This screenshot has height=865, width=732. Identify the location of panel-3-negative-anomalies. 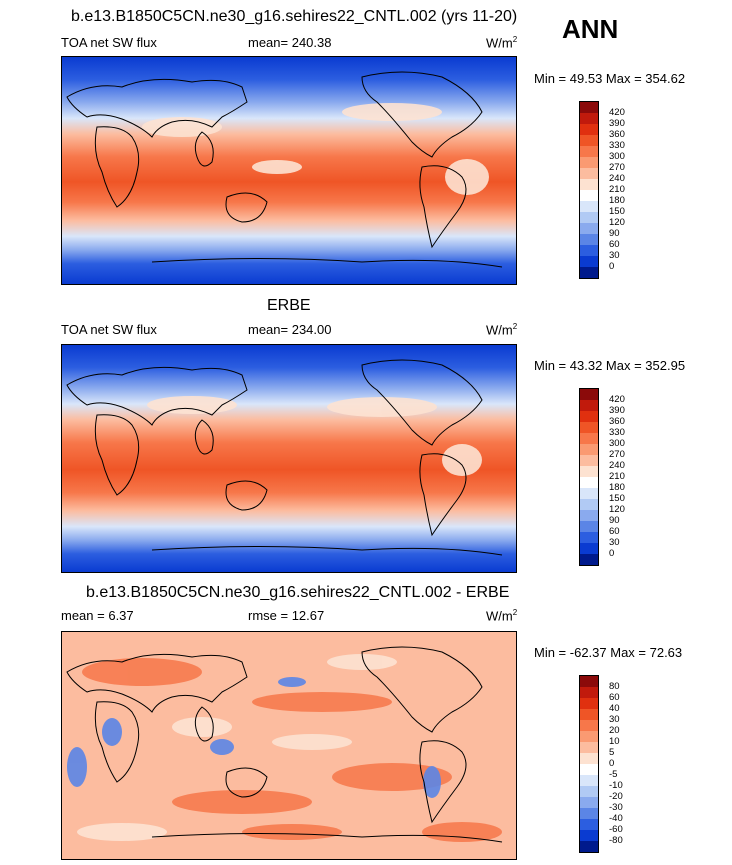
(254, 737).